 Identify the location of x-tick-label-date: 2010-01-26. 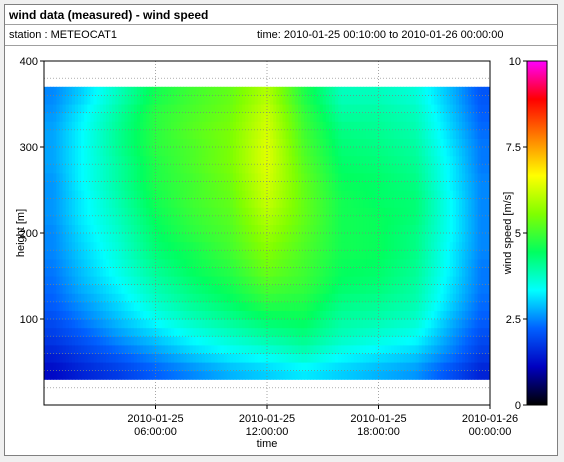
(490, 419).